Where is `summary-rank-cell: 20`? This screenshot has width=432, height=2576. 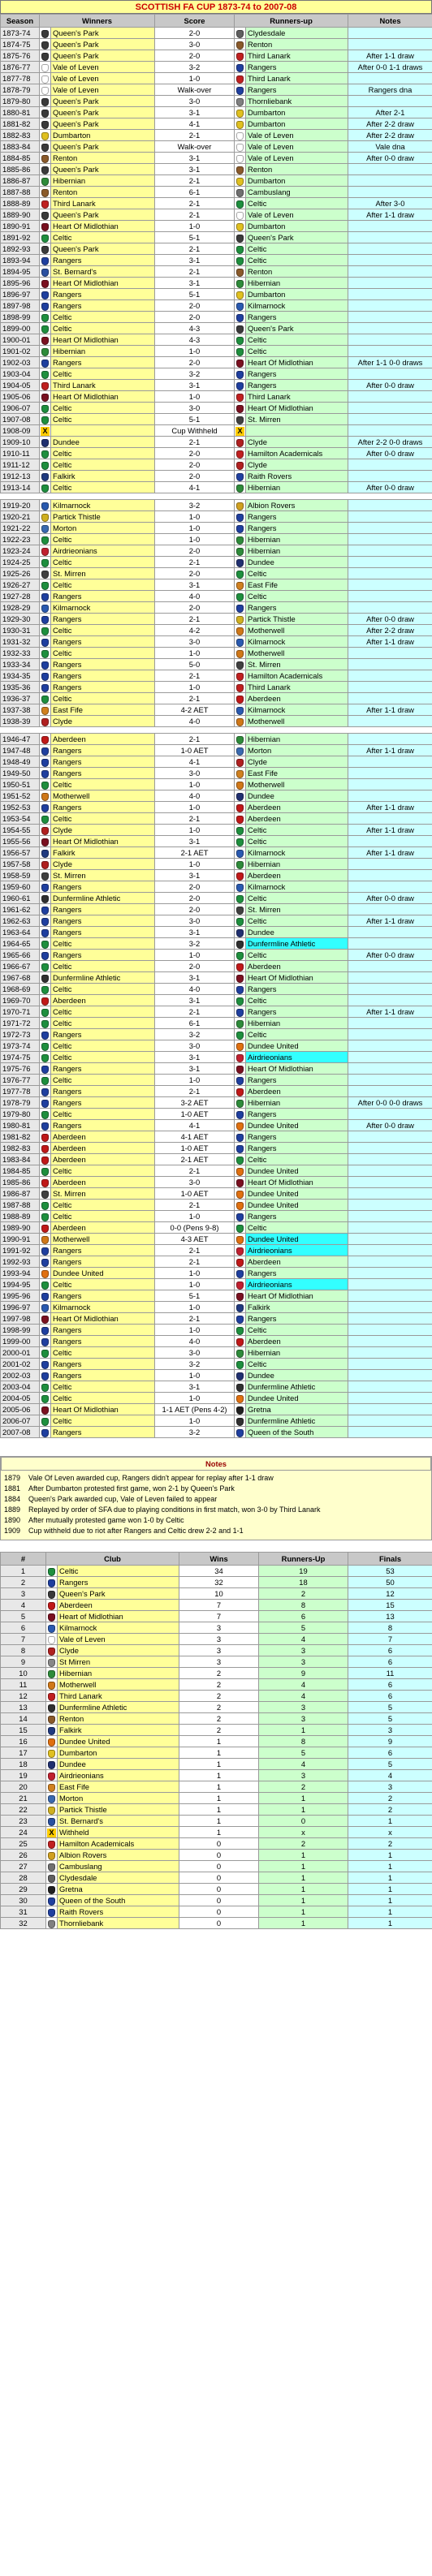 summary-rank-cell: 20 is located at coordinates (23, 1787).